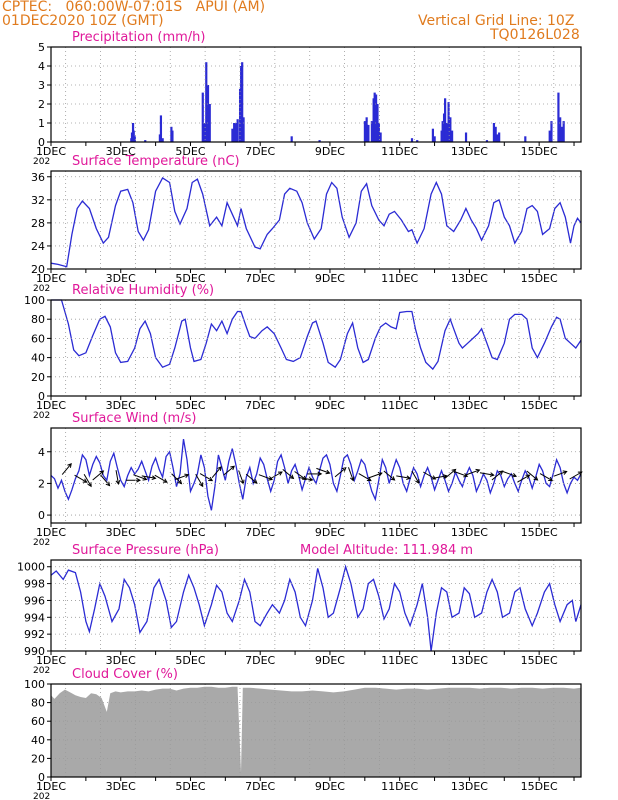 This screenshot has width=618, height=800. I want to click on wind-xtick-label: 3DEC, so click(121, 532).